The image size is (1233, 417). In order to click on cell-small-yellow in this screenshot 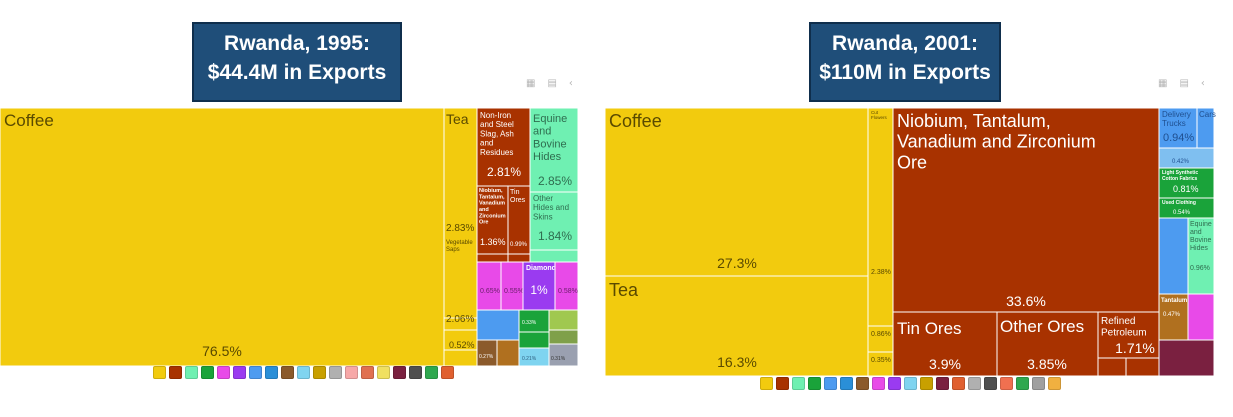, I will do `click(460, 358)`.